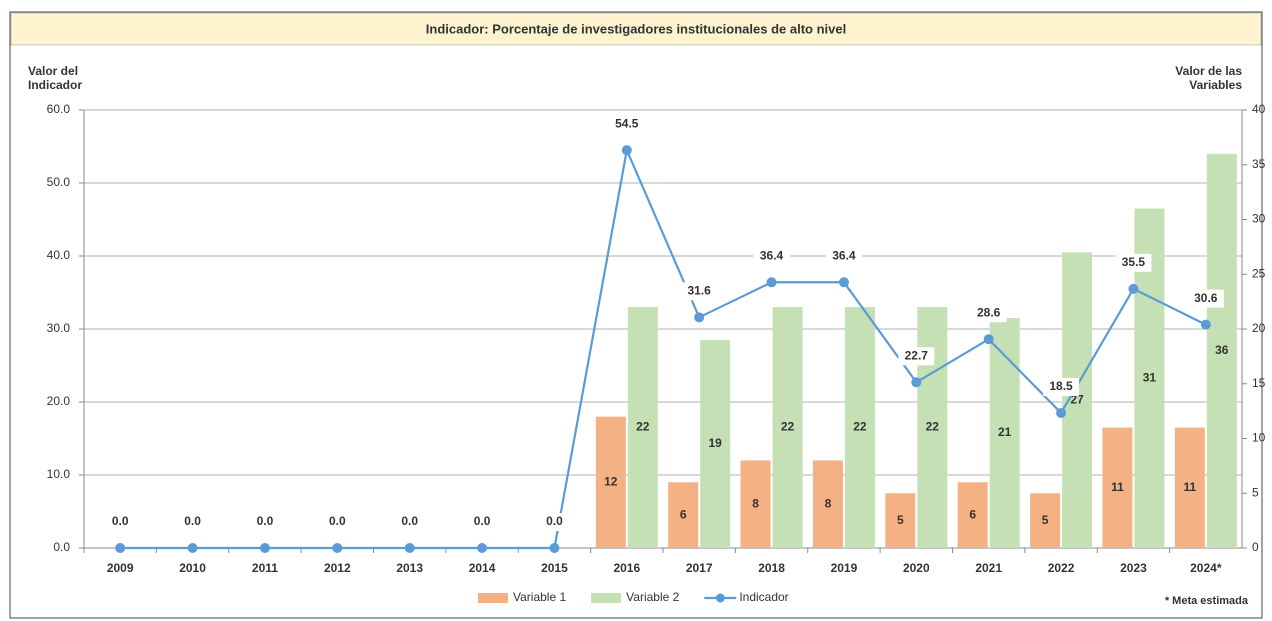 The width and height of the screenshot is (1272, 621). I want to click on indicator-value-label: 28.6, so click(989, 312).